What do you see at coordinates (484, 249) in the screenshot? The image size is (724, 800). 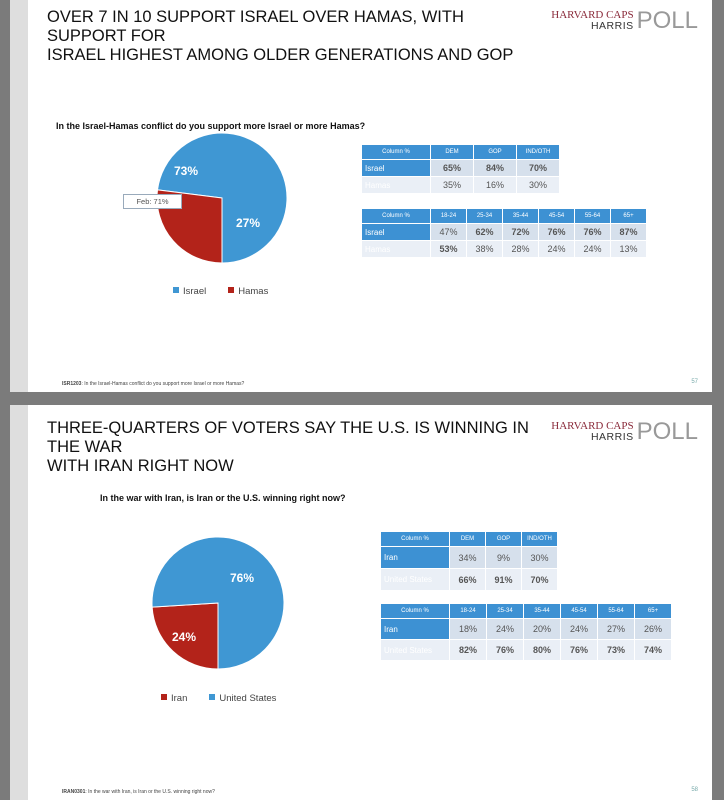 I see `table-cell: 38%` at bounding box center [484, 249].